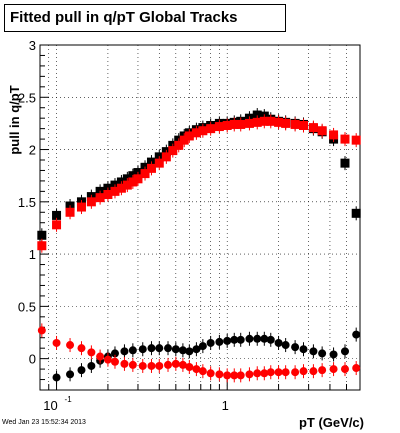 The height and width of the screenshot is (433, 400). What do you see at coordinates (32, 254) in the screenshot?
I see `y-tick-label: 1` at bounding box center [32, 254].